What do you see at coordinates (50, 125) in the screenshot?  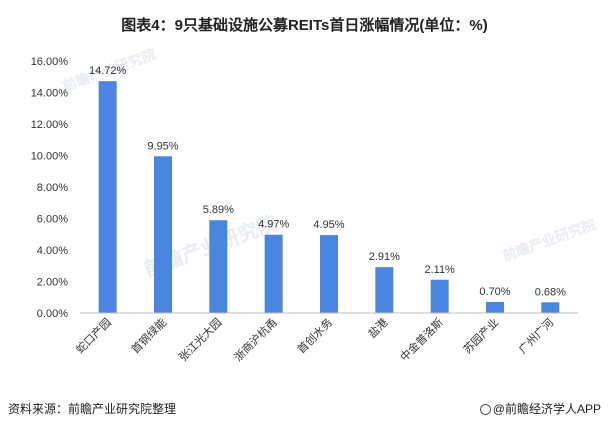 I see `y-tick-label: 12.00%` at bounding box center [50, 125].